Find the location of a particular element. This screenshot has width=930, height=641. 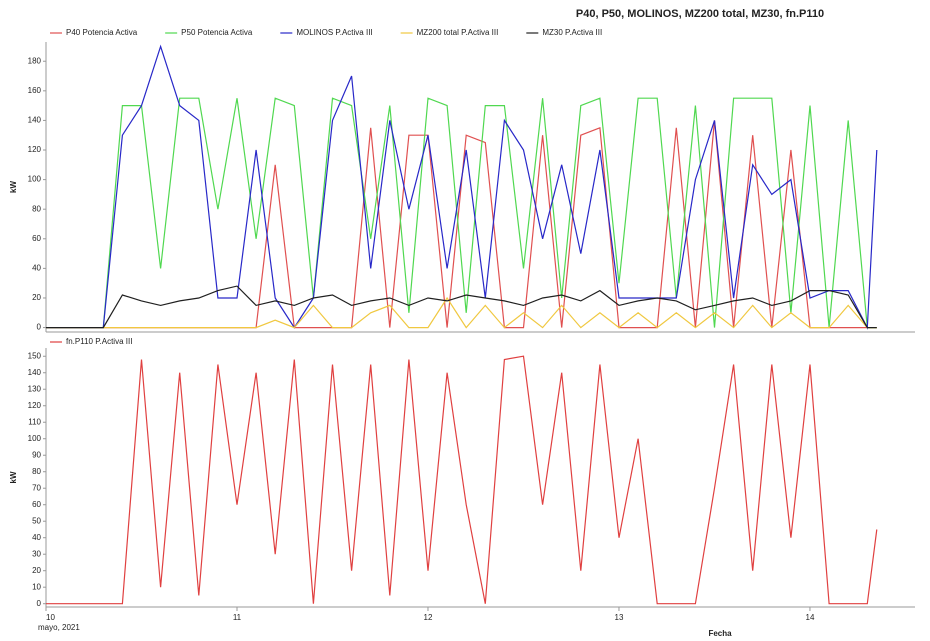

x-tick-label: 13 is located at coordinates (619, 617).